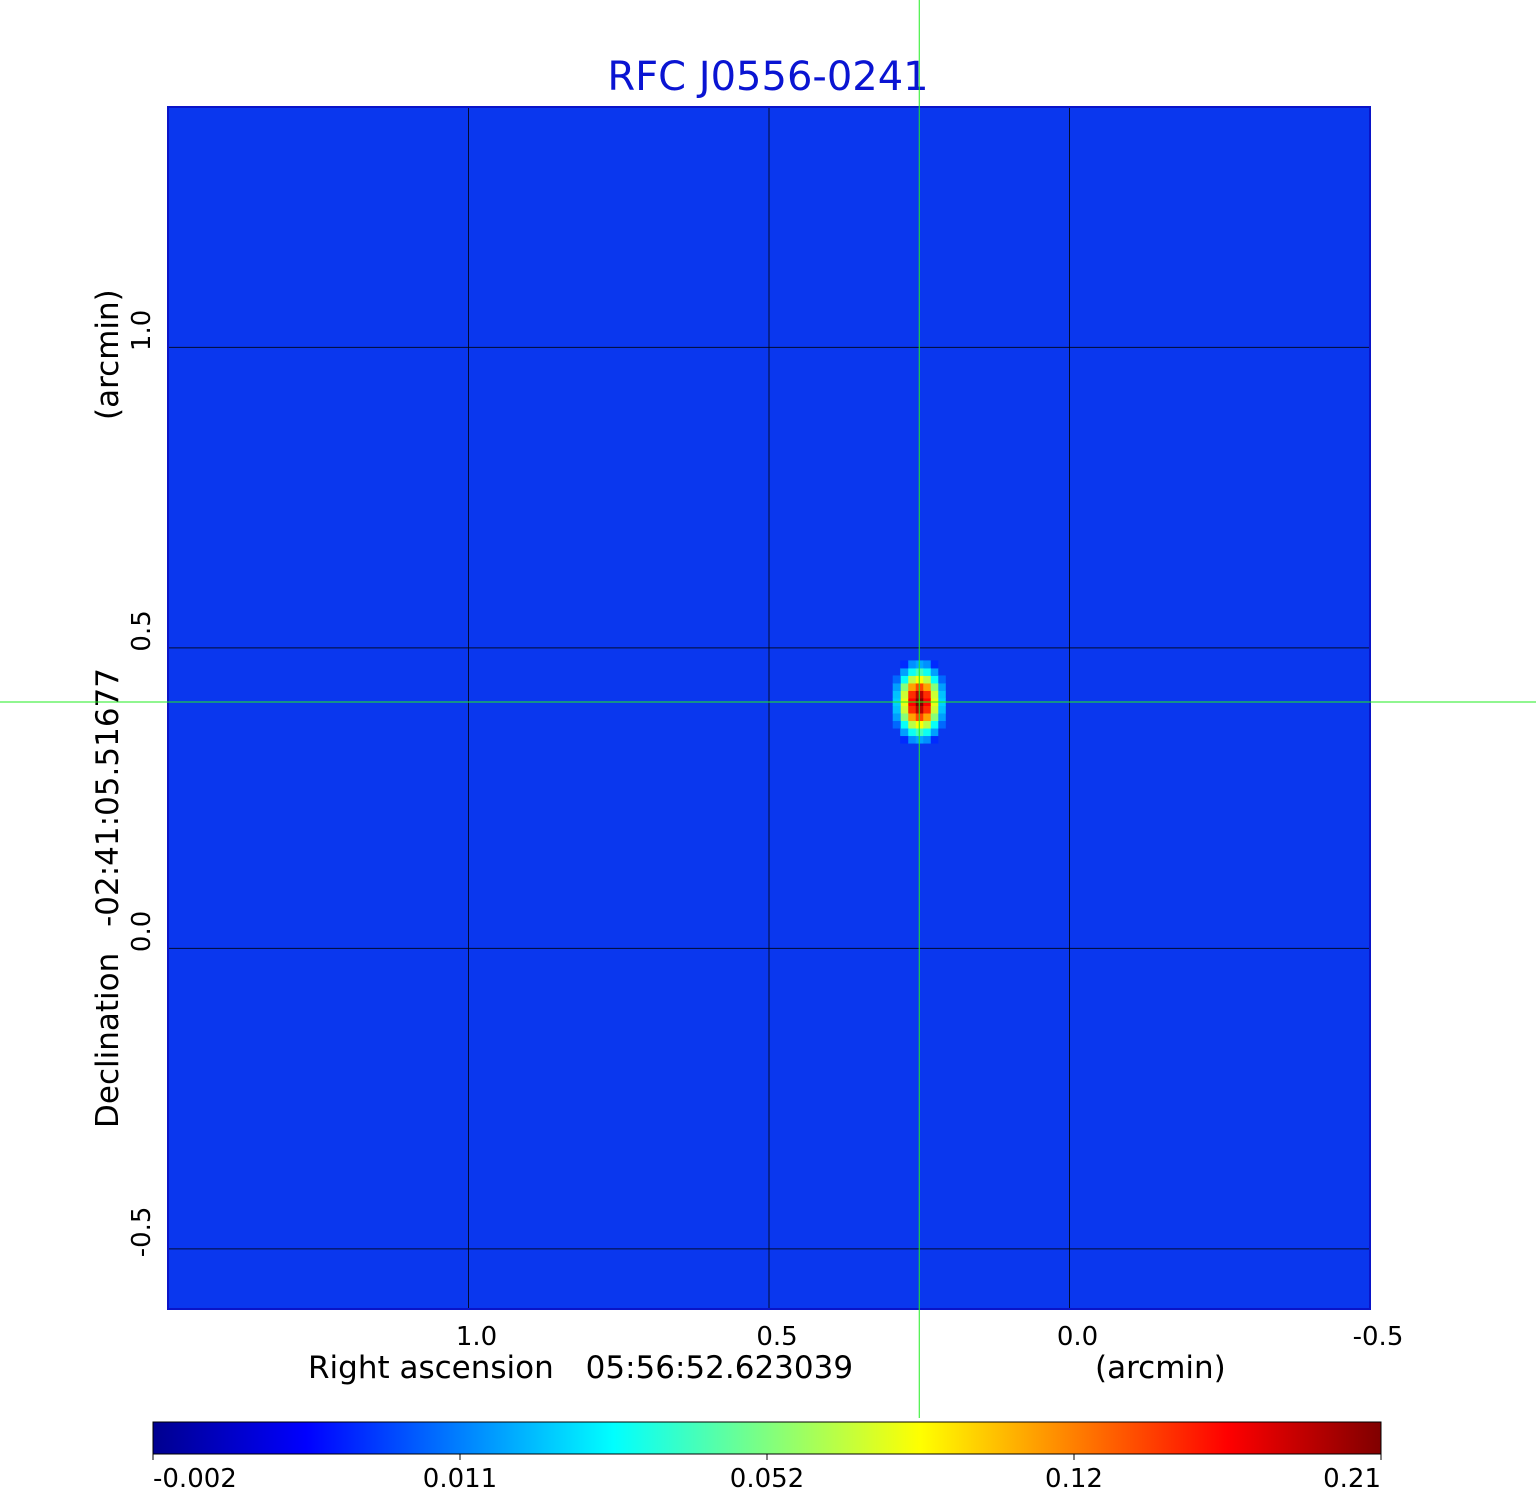 The width and height of the screenshot is (1536, 1511). I want to click on y-axis-label: Declination -02:41:05.51677, so click(108, 898).